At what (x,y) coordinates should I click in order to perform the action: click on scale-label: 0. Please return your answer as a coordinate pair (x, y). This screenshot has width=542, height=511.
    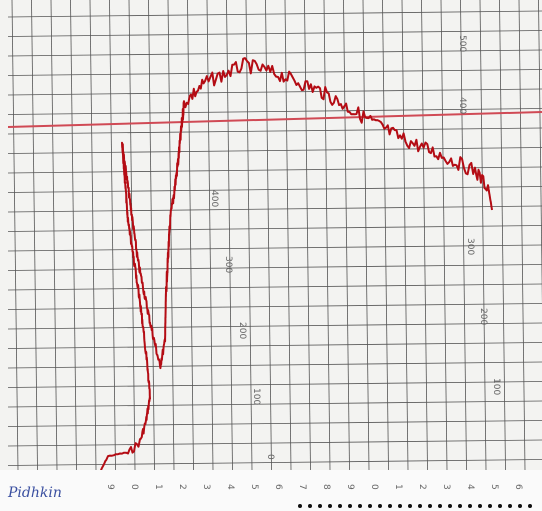
    Looking at the image, I should click on (270, 457).